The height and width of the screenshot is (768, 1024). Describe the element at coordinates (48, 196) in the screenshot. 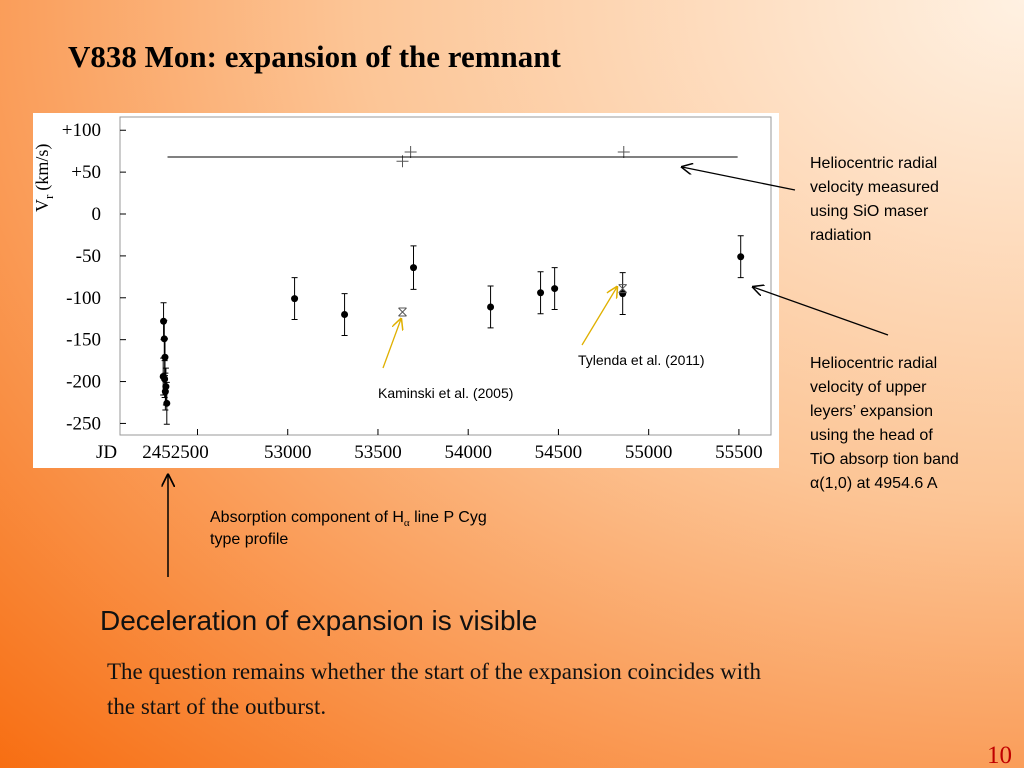

I see `y-axis-label-sub: r` at that location.